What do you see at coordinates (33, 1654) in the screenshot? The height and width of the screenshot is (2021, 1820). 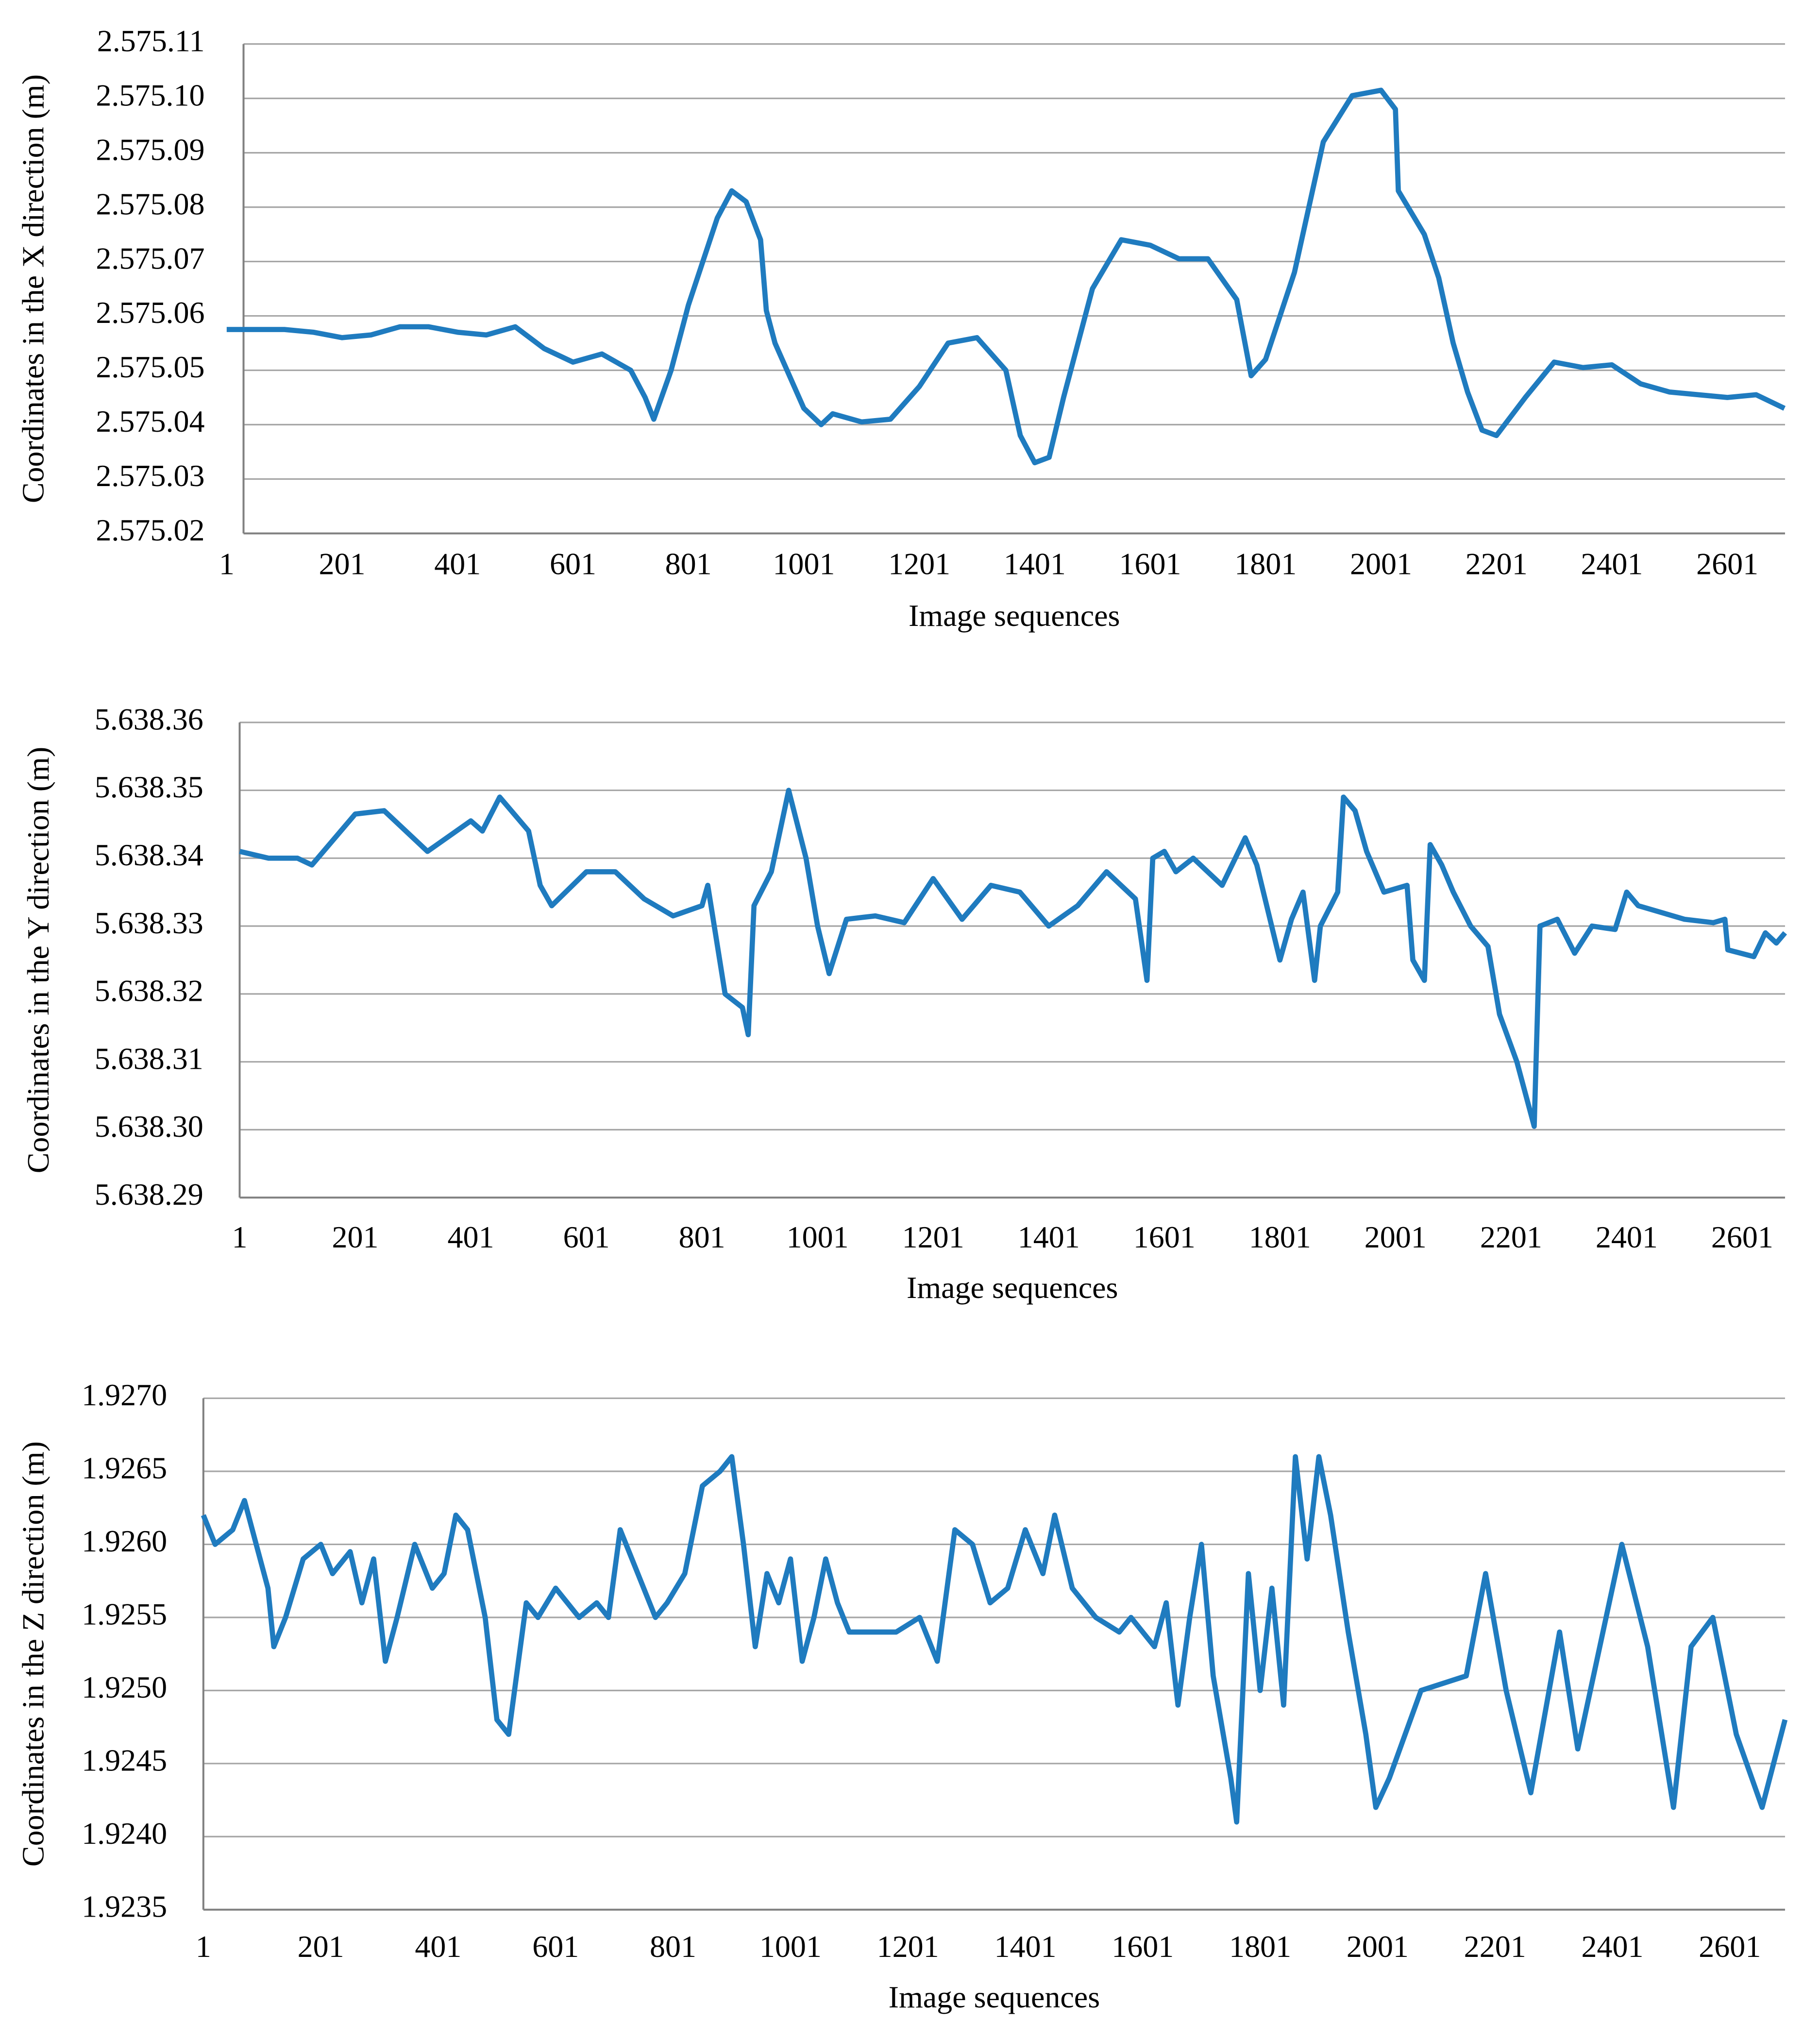 I see `y-axis-label: Coordinates in the Z direction (m)` at bounding box center [33, 1654].